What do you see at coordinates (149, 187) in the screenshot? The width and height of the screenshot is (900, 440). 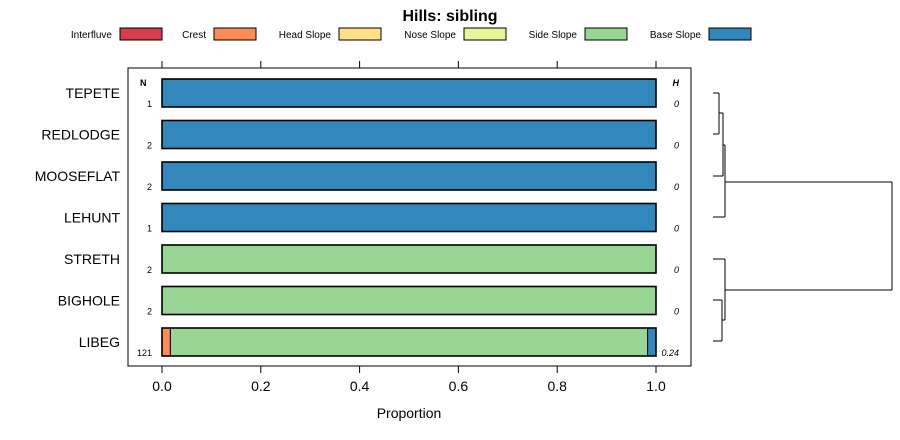 I see `row-n-mooseflat: 2` at bounding box center [149, 187].